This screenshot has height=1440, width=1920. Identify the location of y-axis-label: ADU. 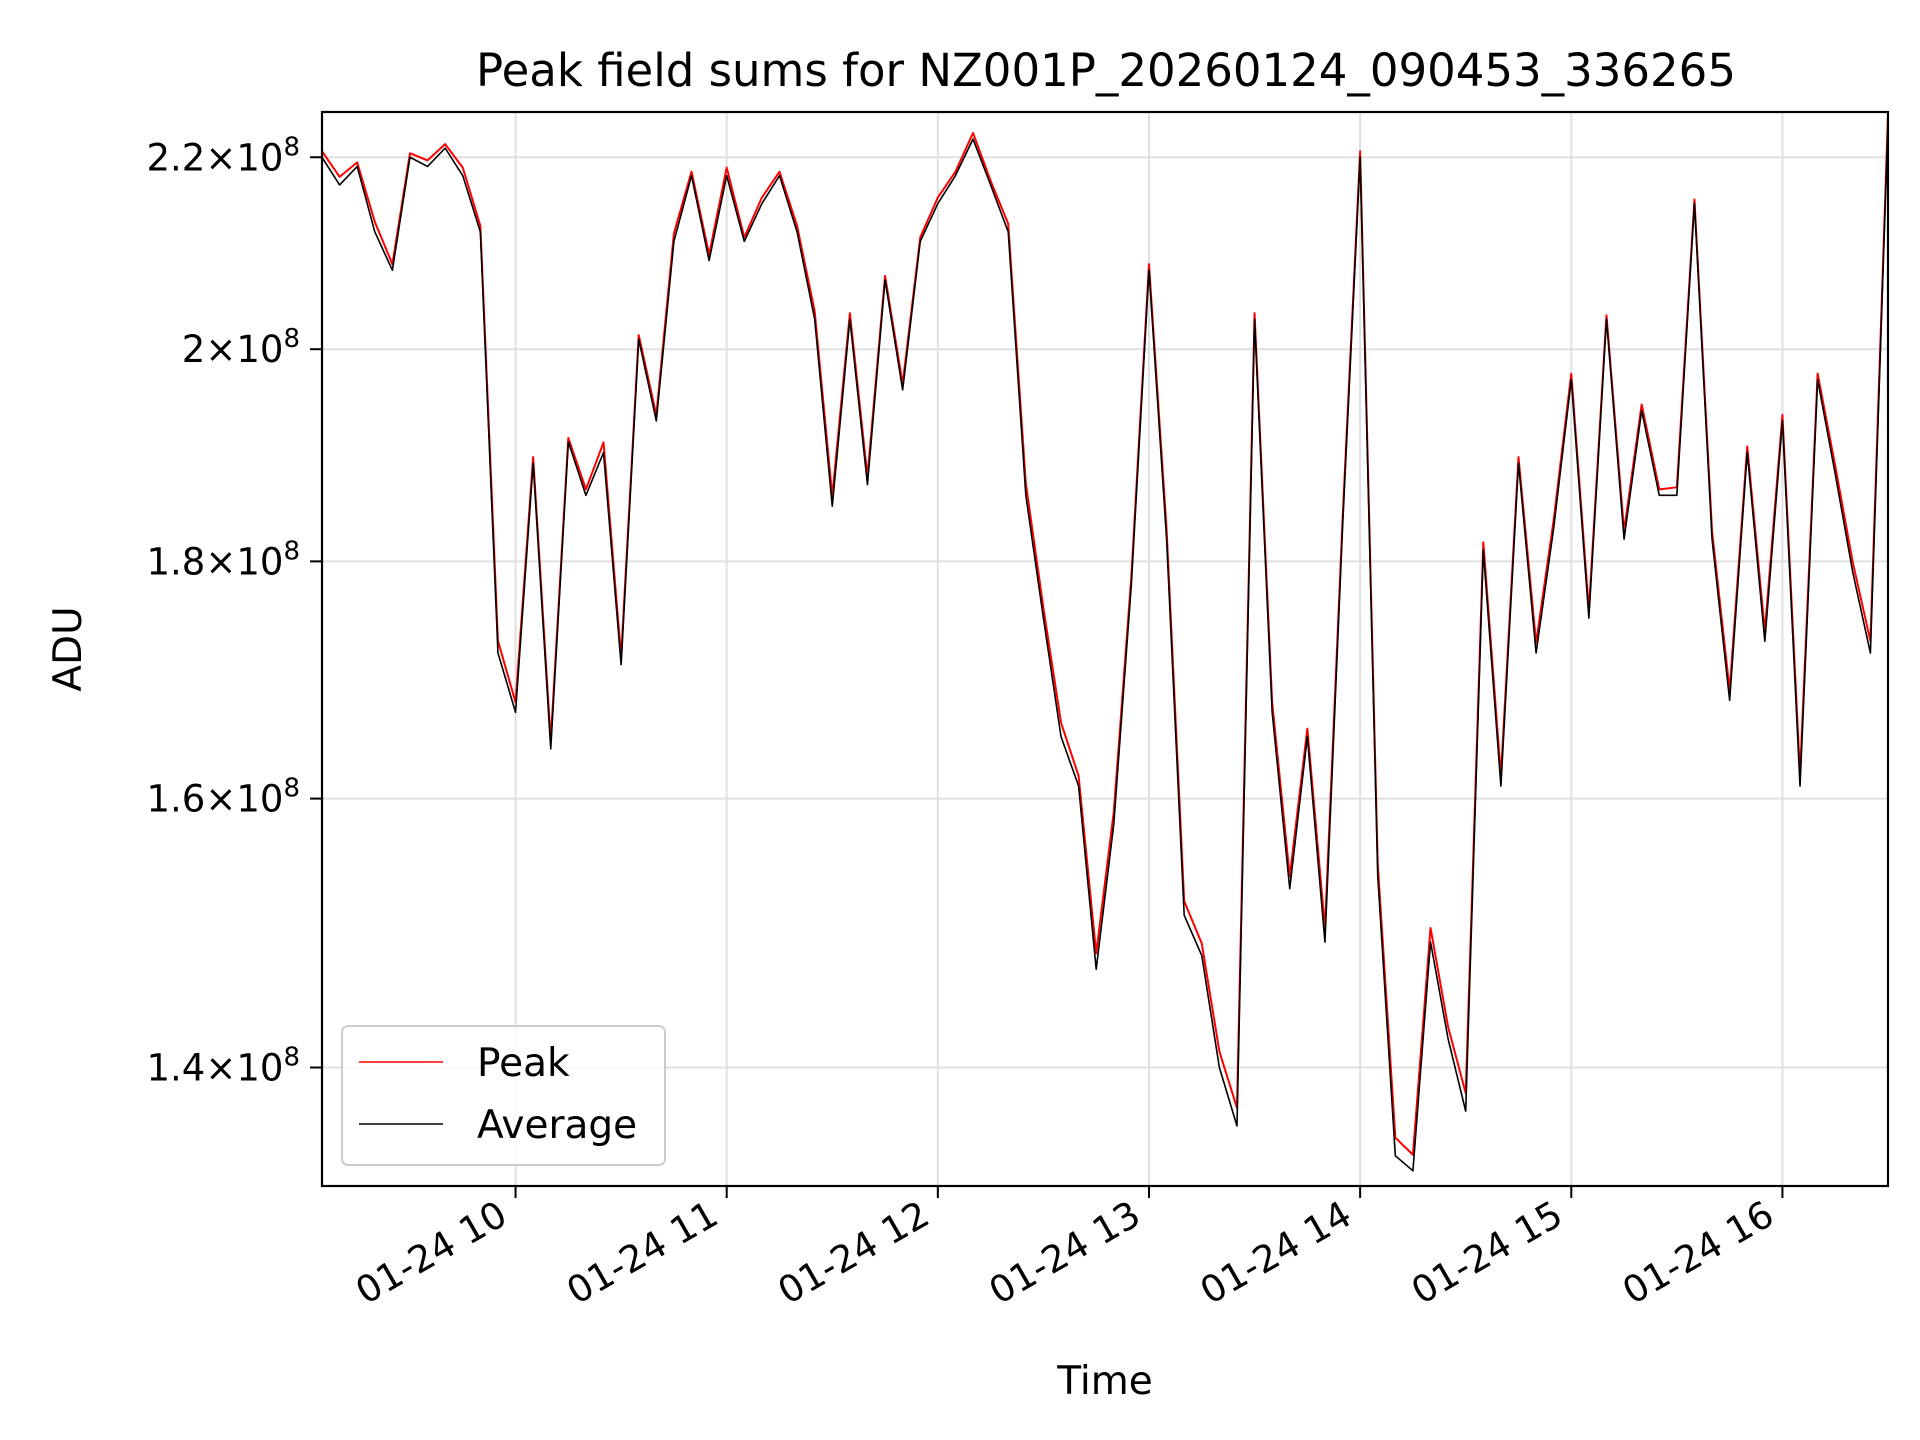
(68, 648).